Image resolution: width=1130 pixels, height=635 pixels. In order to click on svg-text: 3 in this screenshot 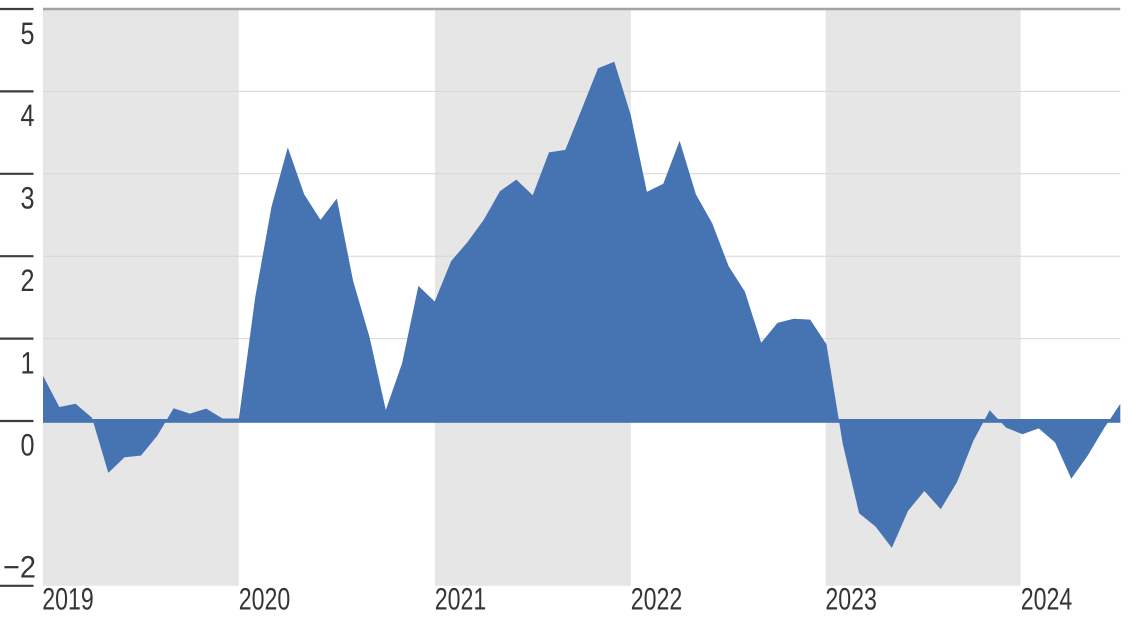, I will do `click(28, 198)`.